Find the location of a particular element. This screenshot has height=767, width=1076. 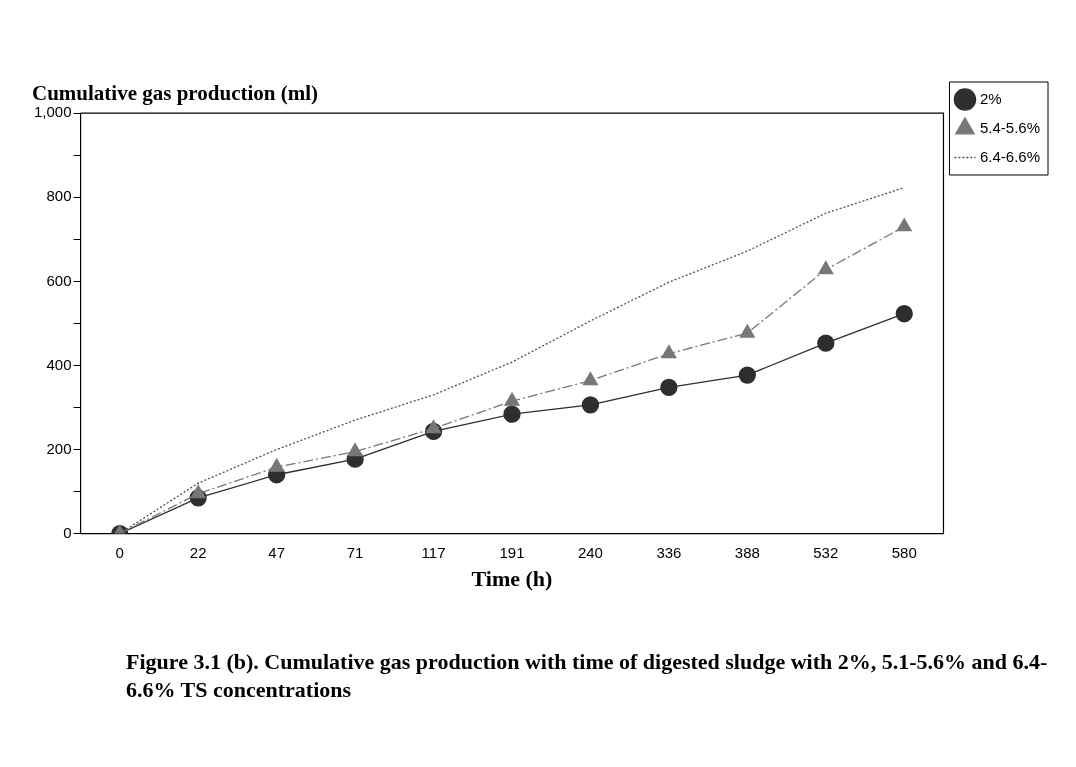

x-tick-label: 191 is located at coordinates (512, 552).